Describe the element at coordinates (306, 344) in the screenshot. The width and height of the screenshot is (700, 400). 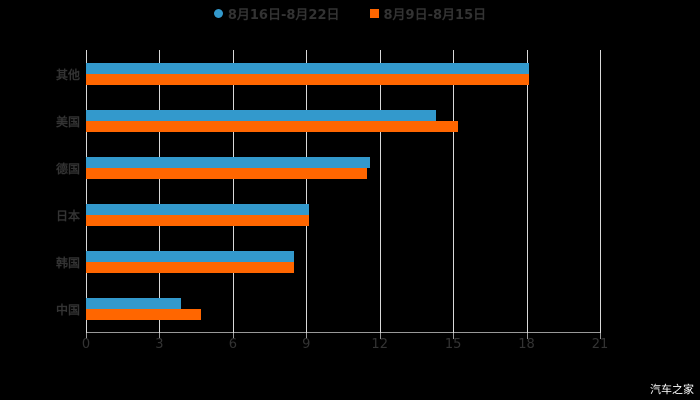
I see `x-tick-label: 9` at that location.